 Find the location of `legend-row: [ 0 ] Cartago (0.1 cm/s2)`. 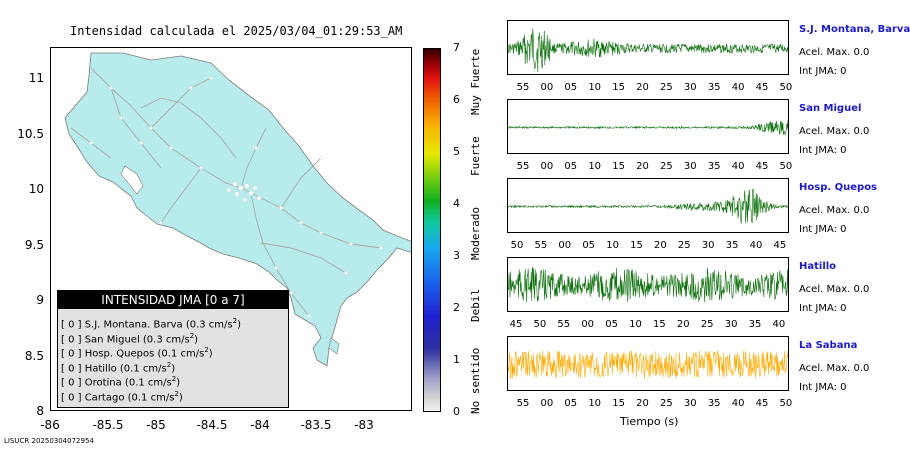

legend-row: [ 0 ] Cartago (0.1 cm/s2) is located at coordinates (122, 396).